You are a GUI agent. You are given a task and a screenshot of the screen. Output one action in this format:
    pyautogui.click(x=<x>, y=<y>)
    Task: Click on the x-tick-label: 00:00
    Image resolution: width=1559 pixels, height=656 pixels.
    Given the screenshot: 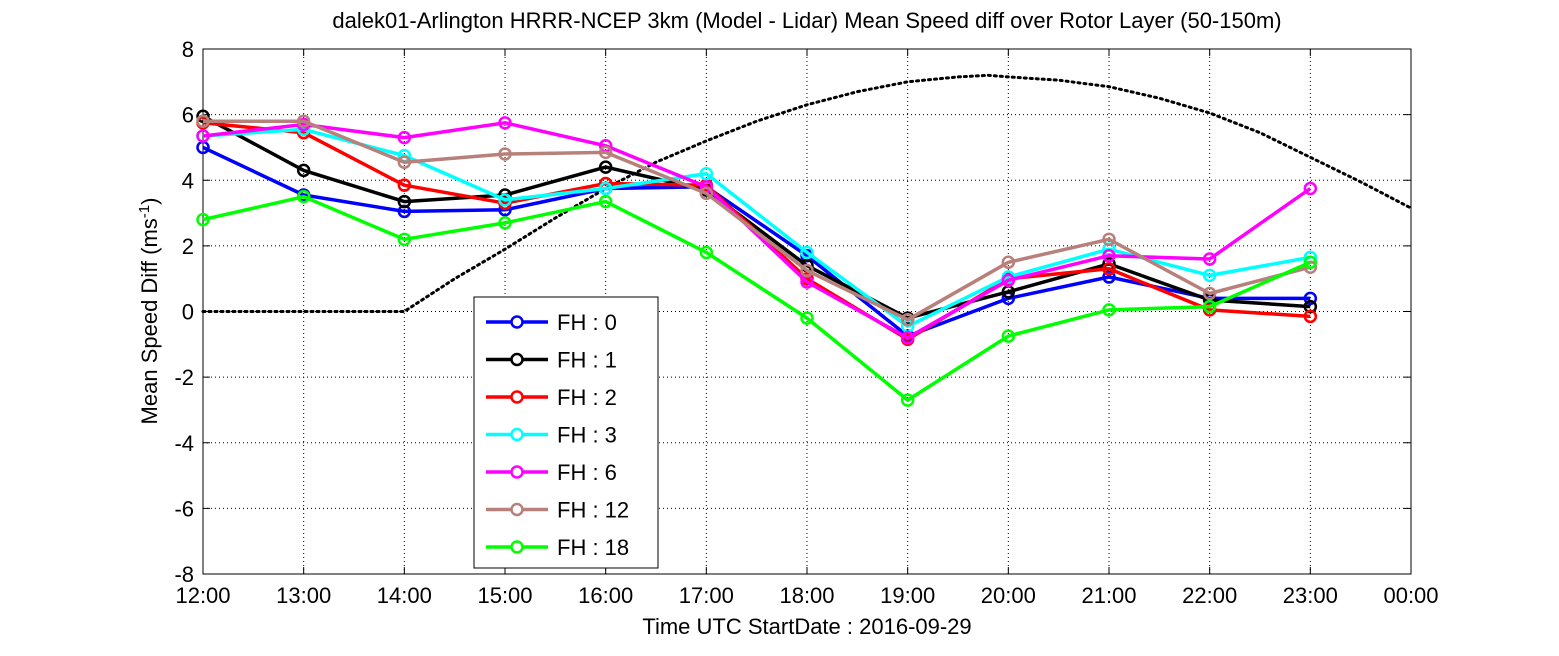 What is the action you would take?
    pyautogui.click(x=1410, y=595)
    